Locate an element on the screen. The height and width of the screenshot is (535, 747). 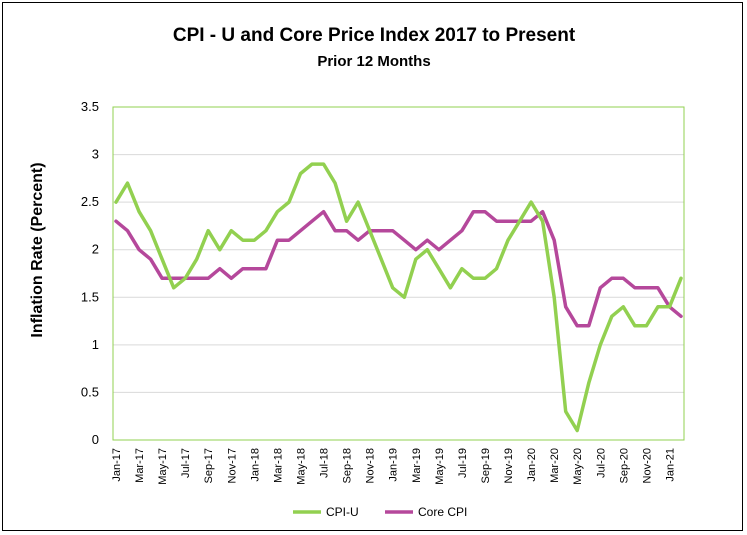
x-tick-label: Jan-18 is located at coordinates (255, 465).